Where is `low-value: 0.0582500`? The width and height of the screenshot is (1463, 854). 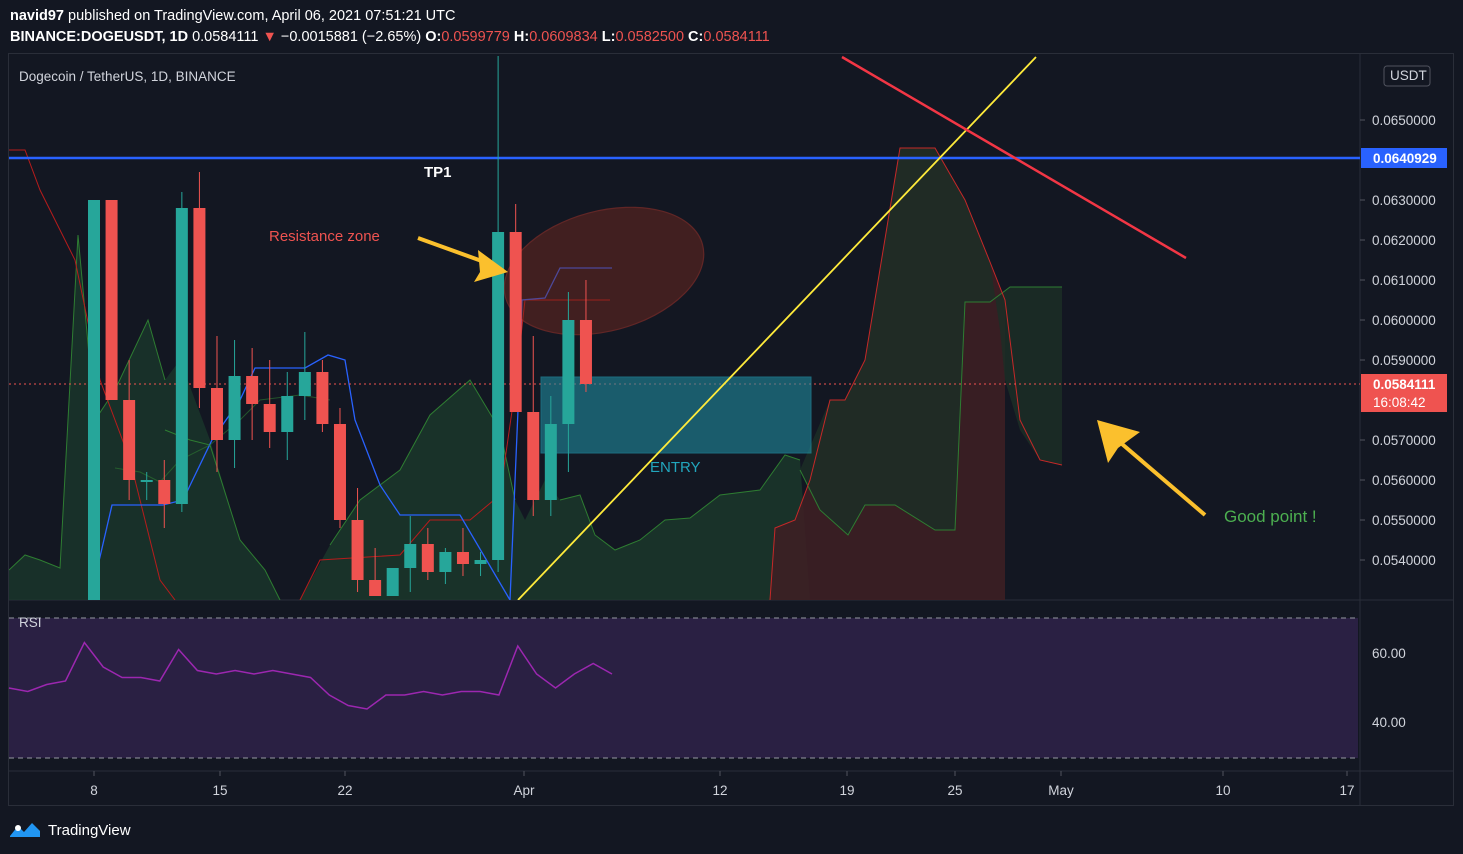 low-value: 0.0582500 is located at coordinates (650, 37).